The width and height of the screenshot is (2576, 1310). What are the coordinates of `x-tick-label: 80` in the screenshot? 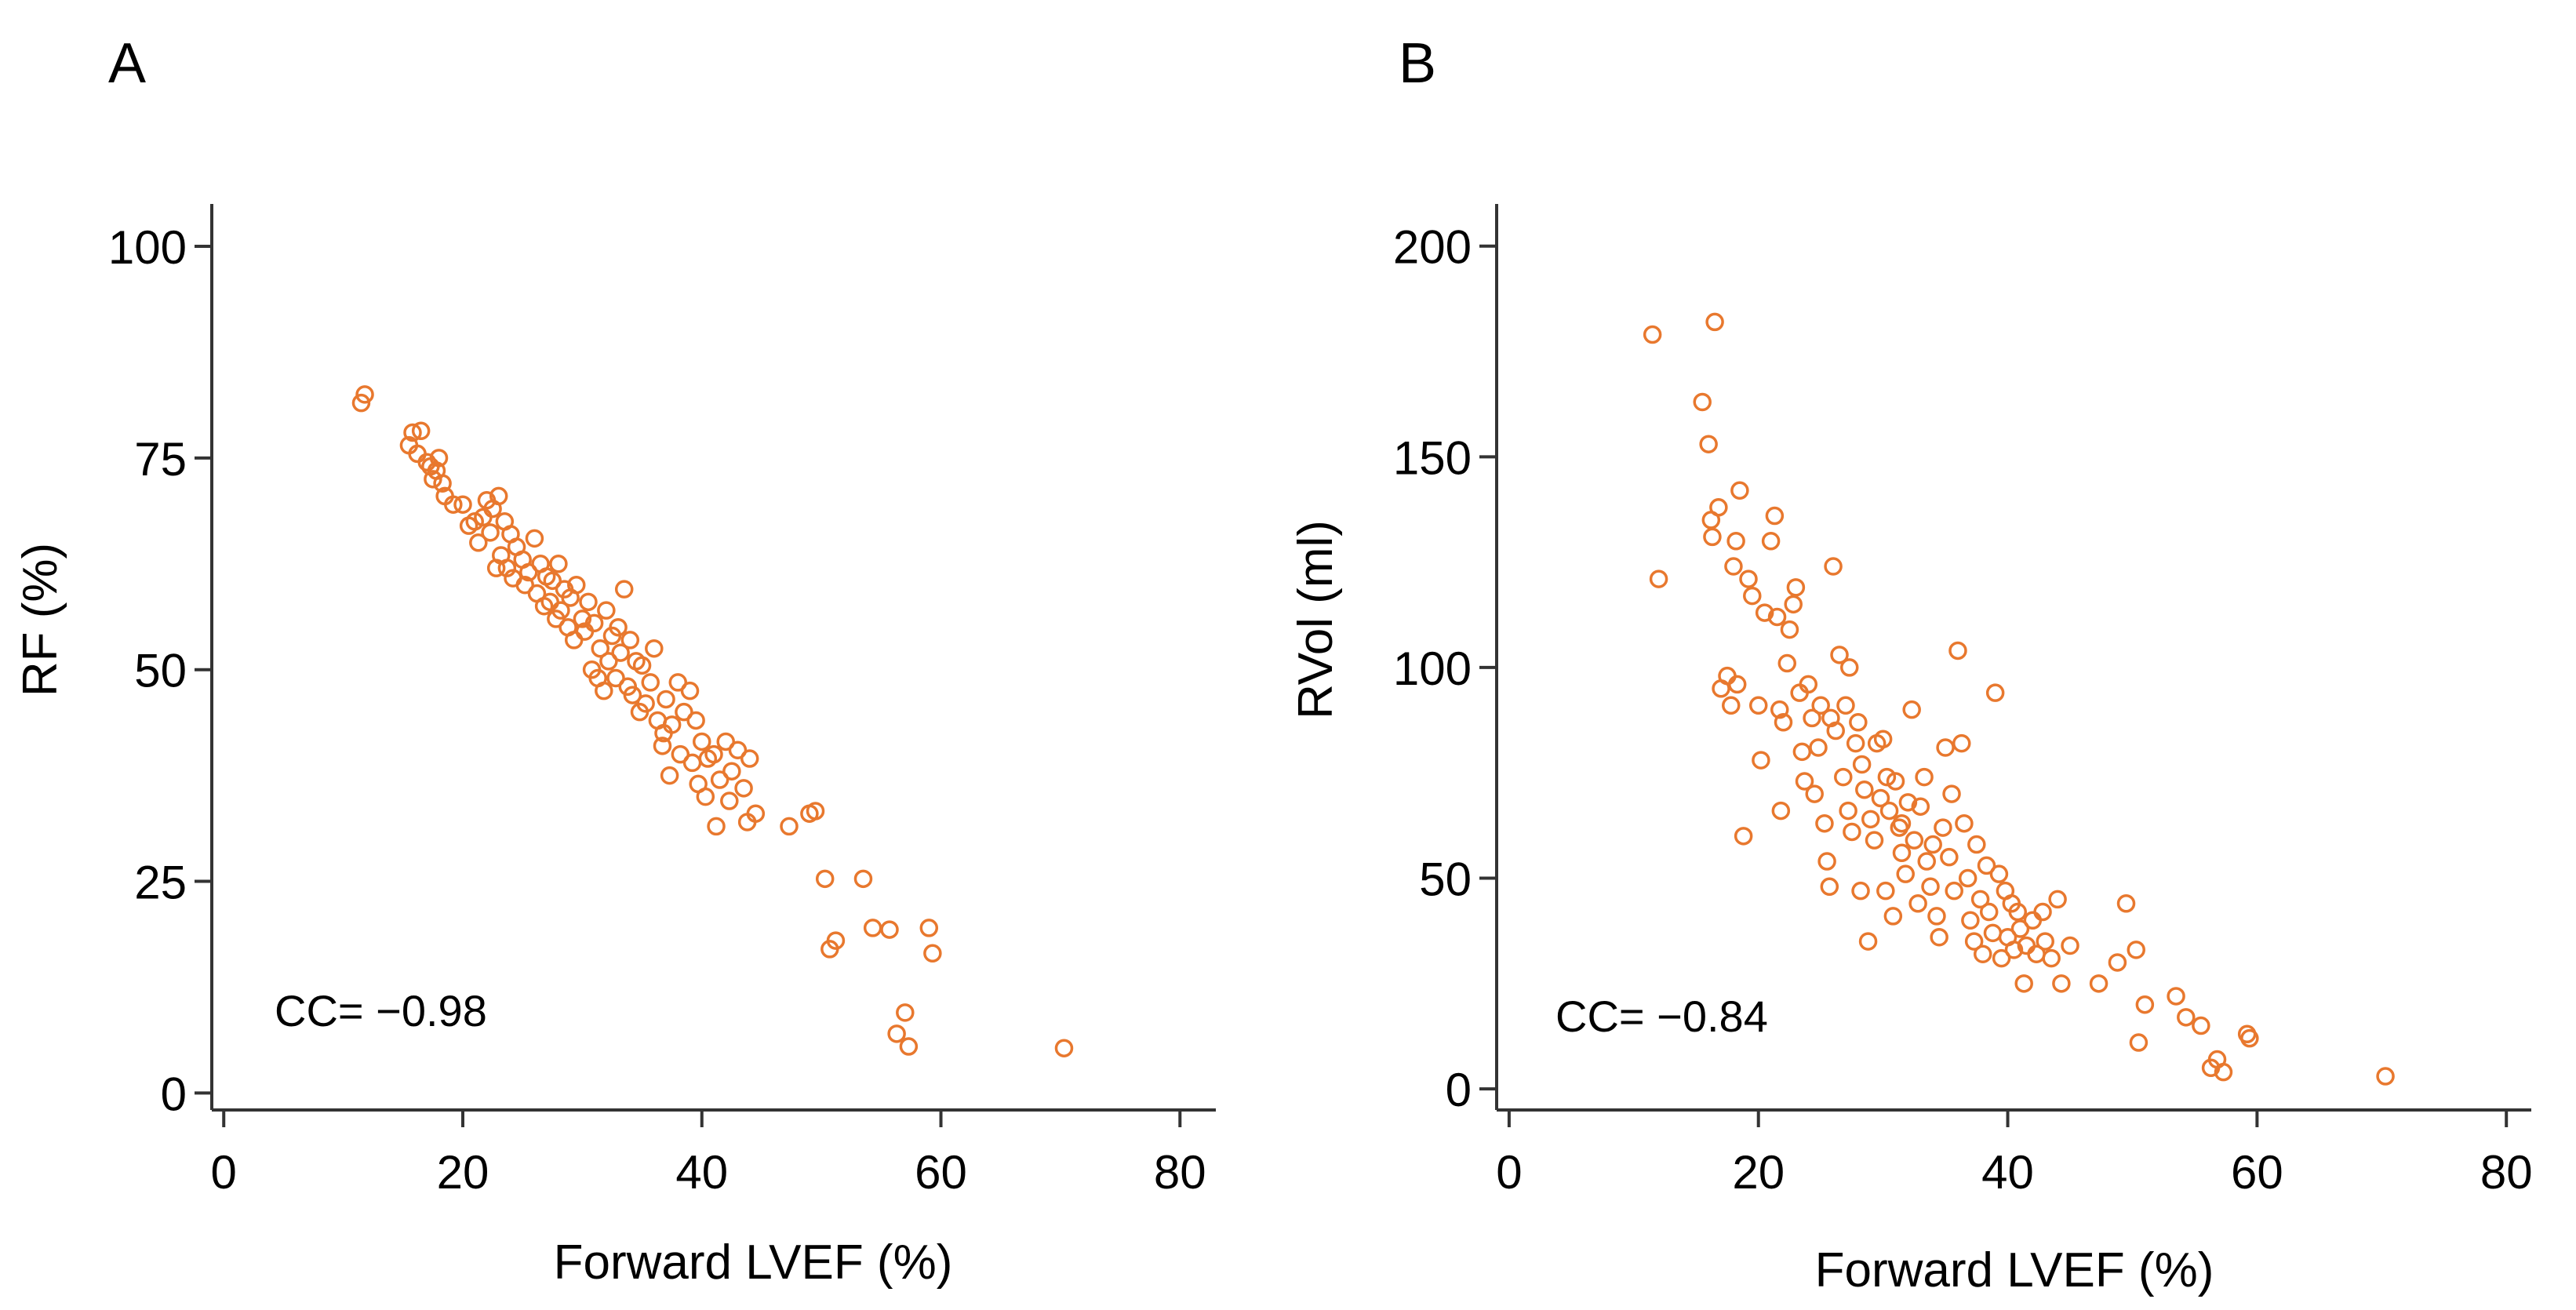 It's located at (2506, 1172).